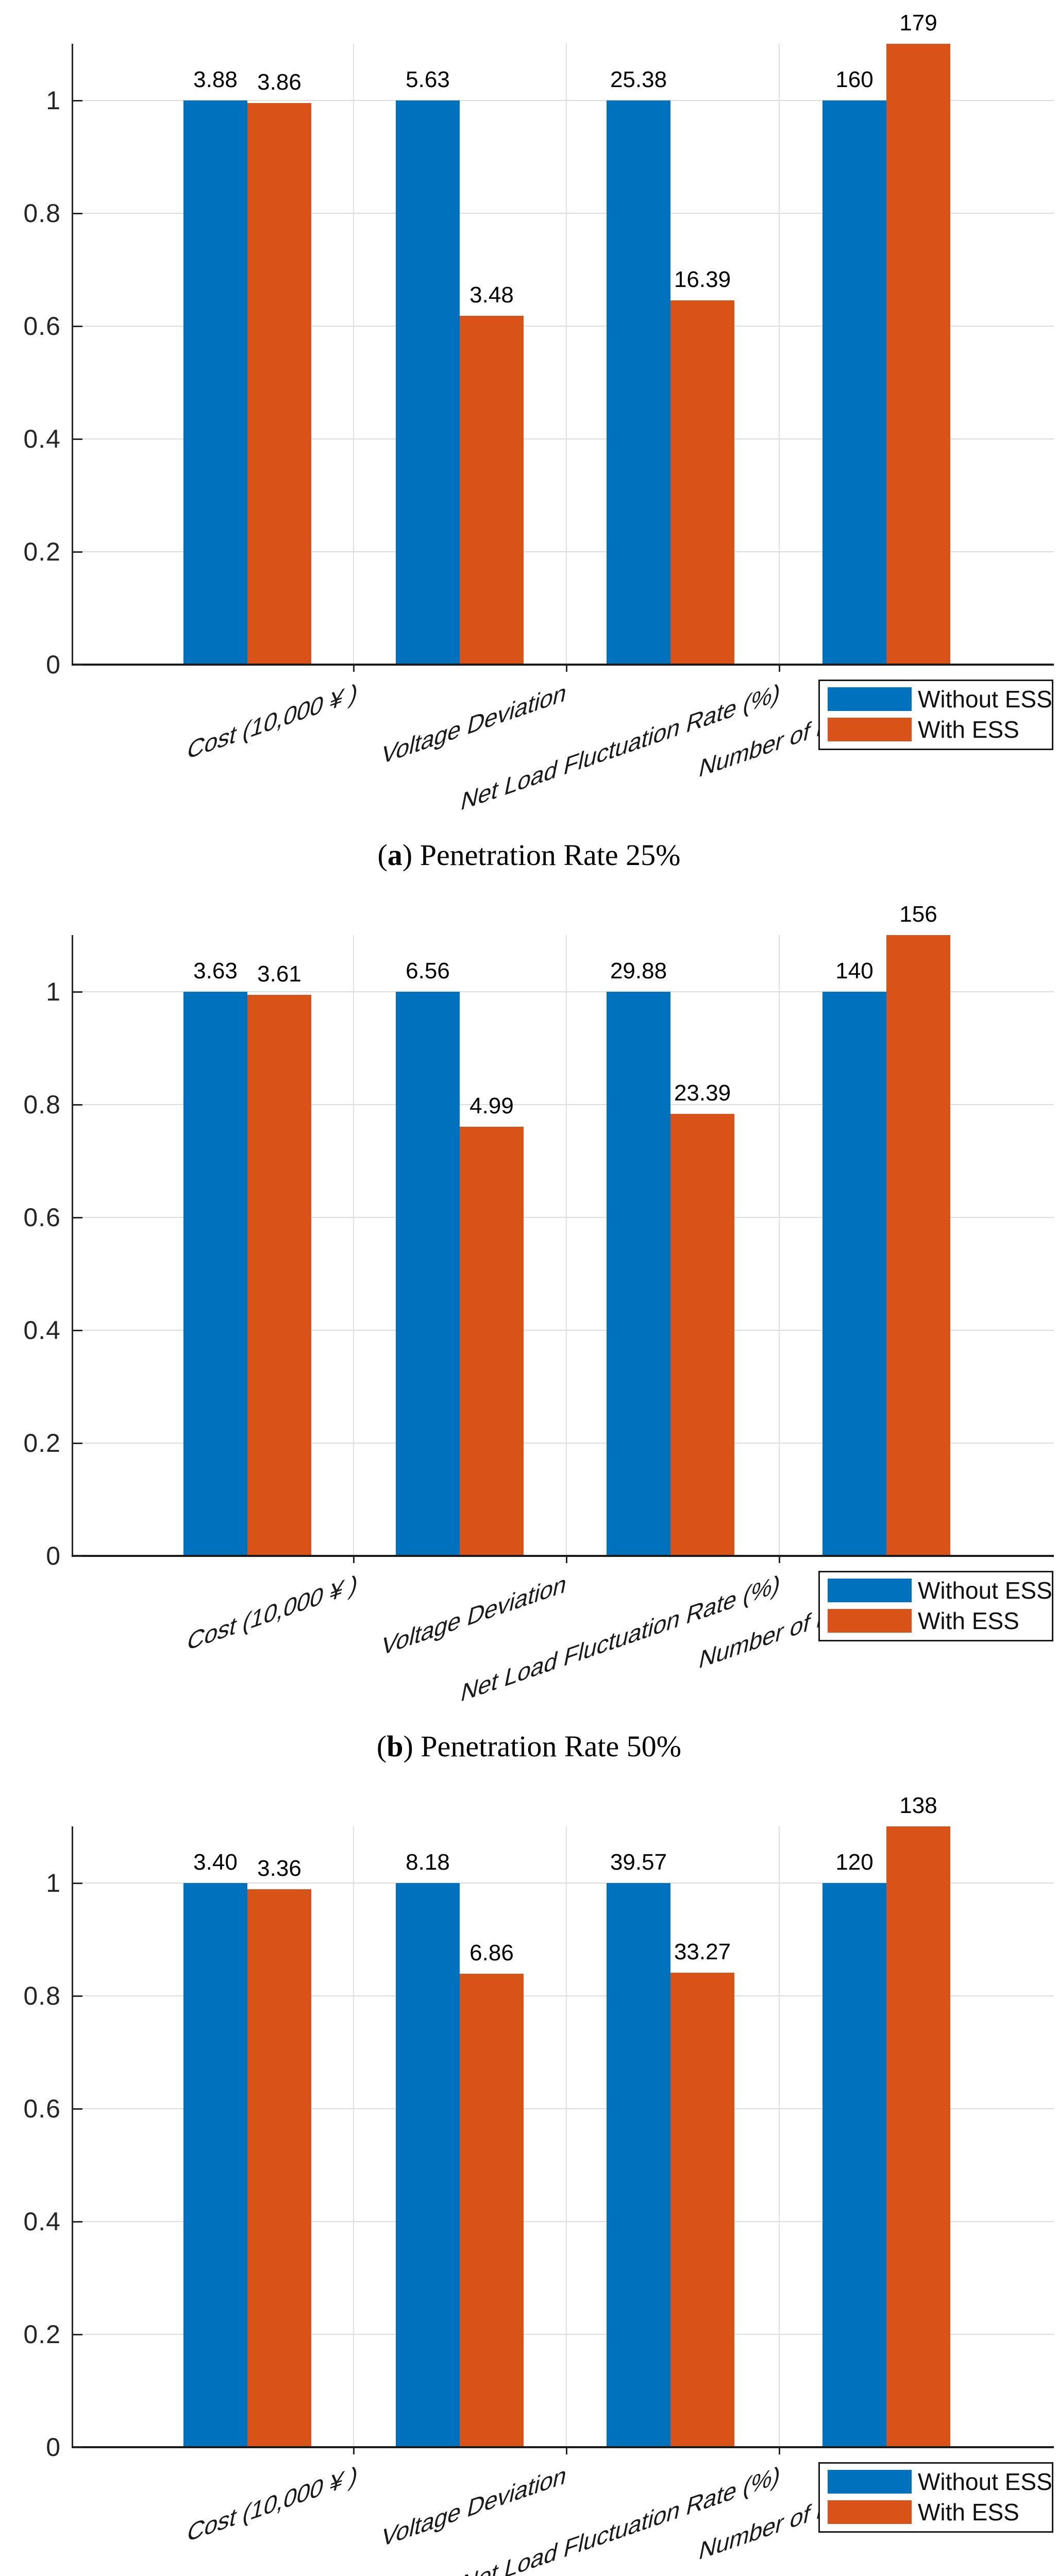 This screenshot has width=1058, height=2576. Describe the element at coordinates (428, 79) in the screenshot. I see `bar-value-label: 5.63` at that location.